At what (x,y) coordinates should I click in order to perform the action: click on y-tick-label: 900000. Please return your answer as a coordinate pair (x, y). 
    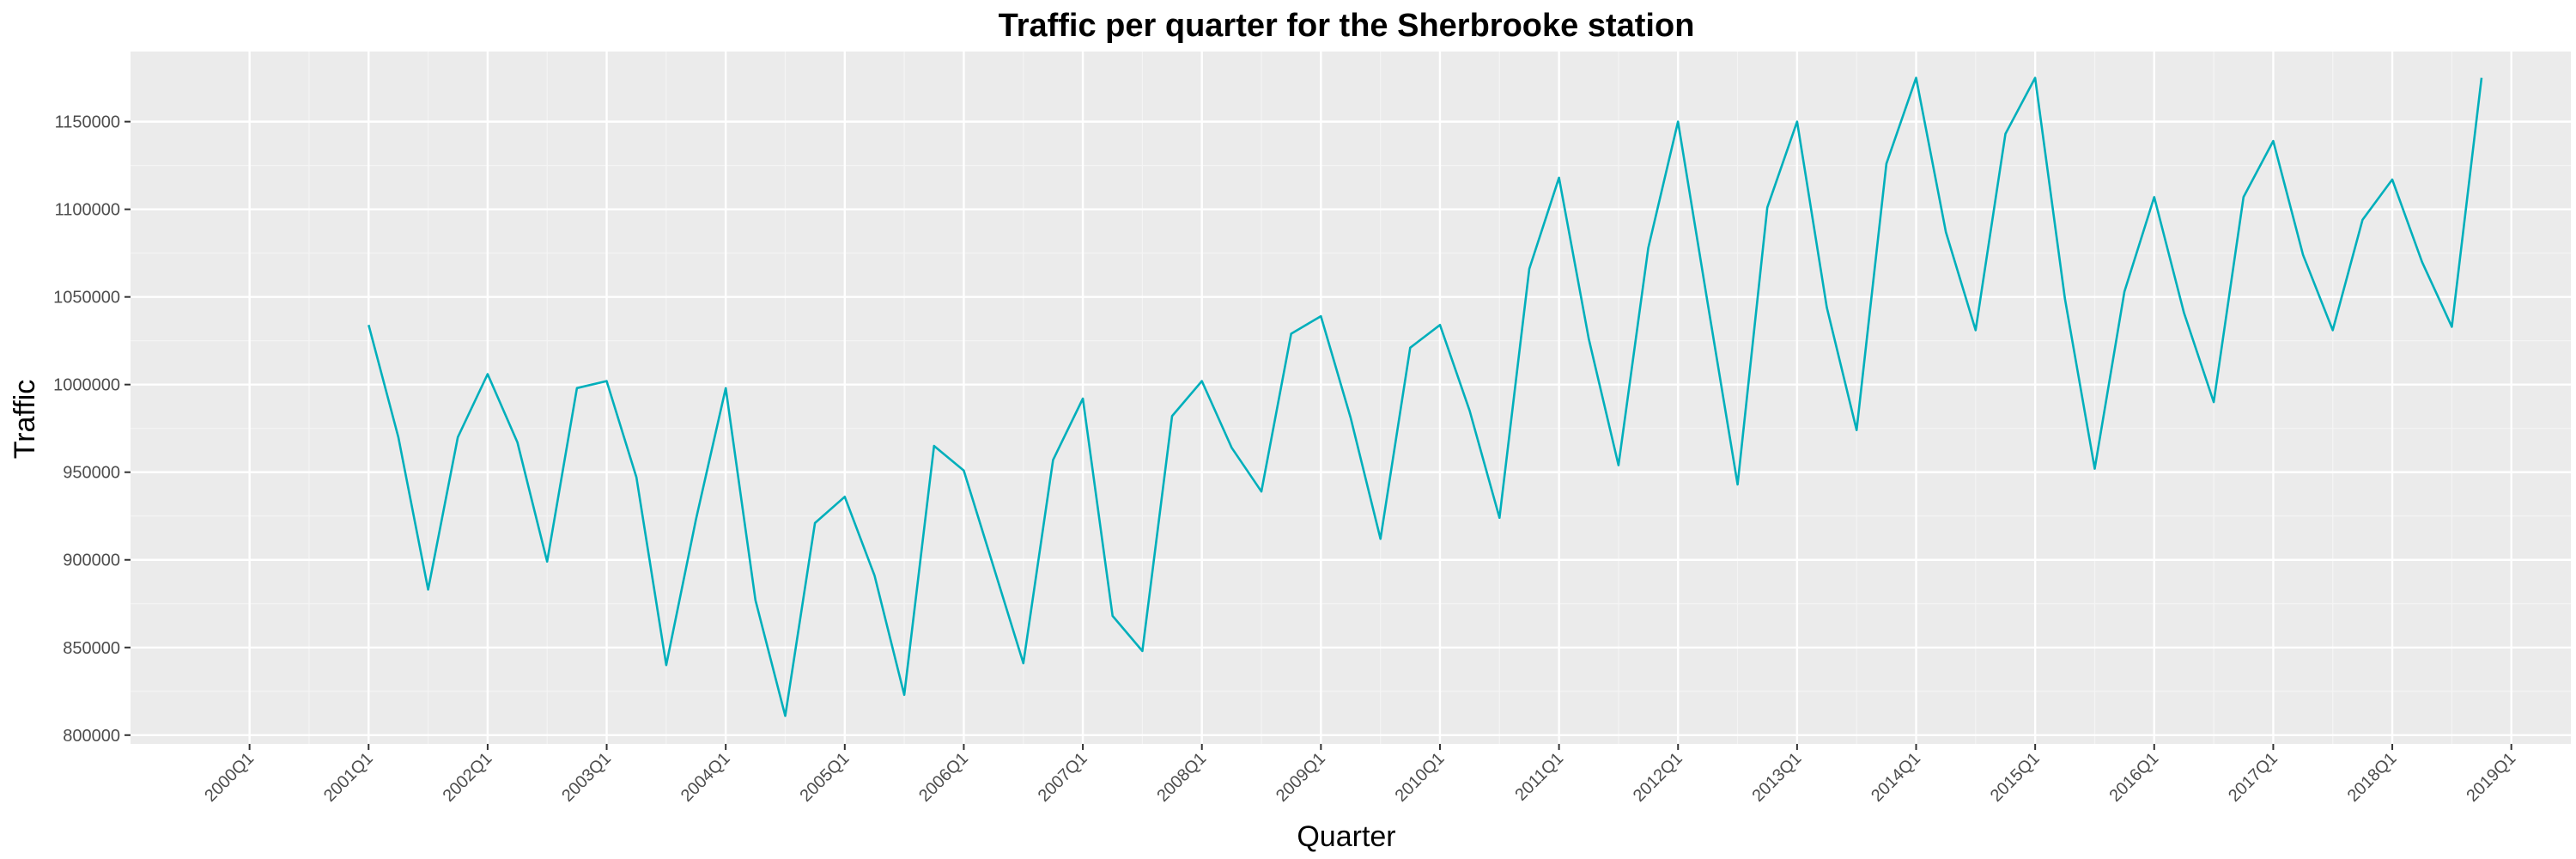
    Looking at the image, I should click on (91, 560).